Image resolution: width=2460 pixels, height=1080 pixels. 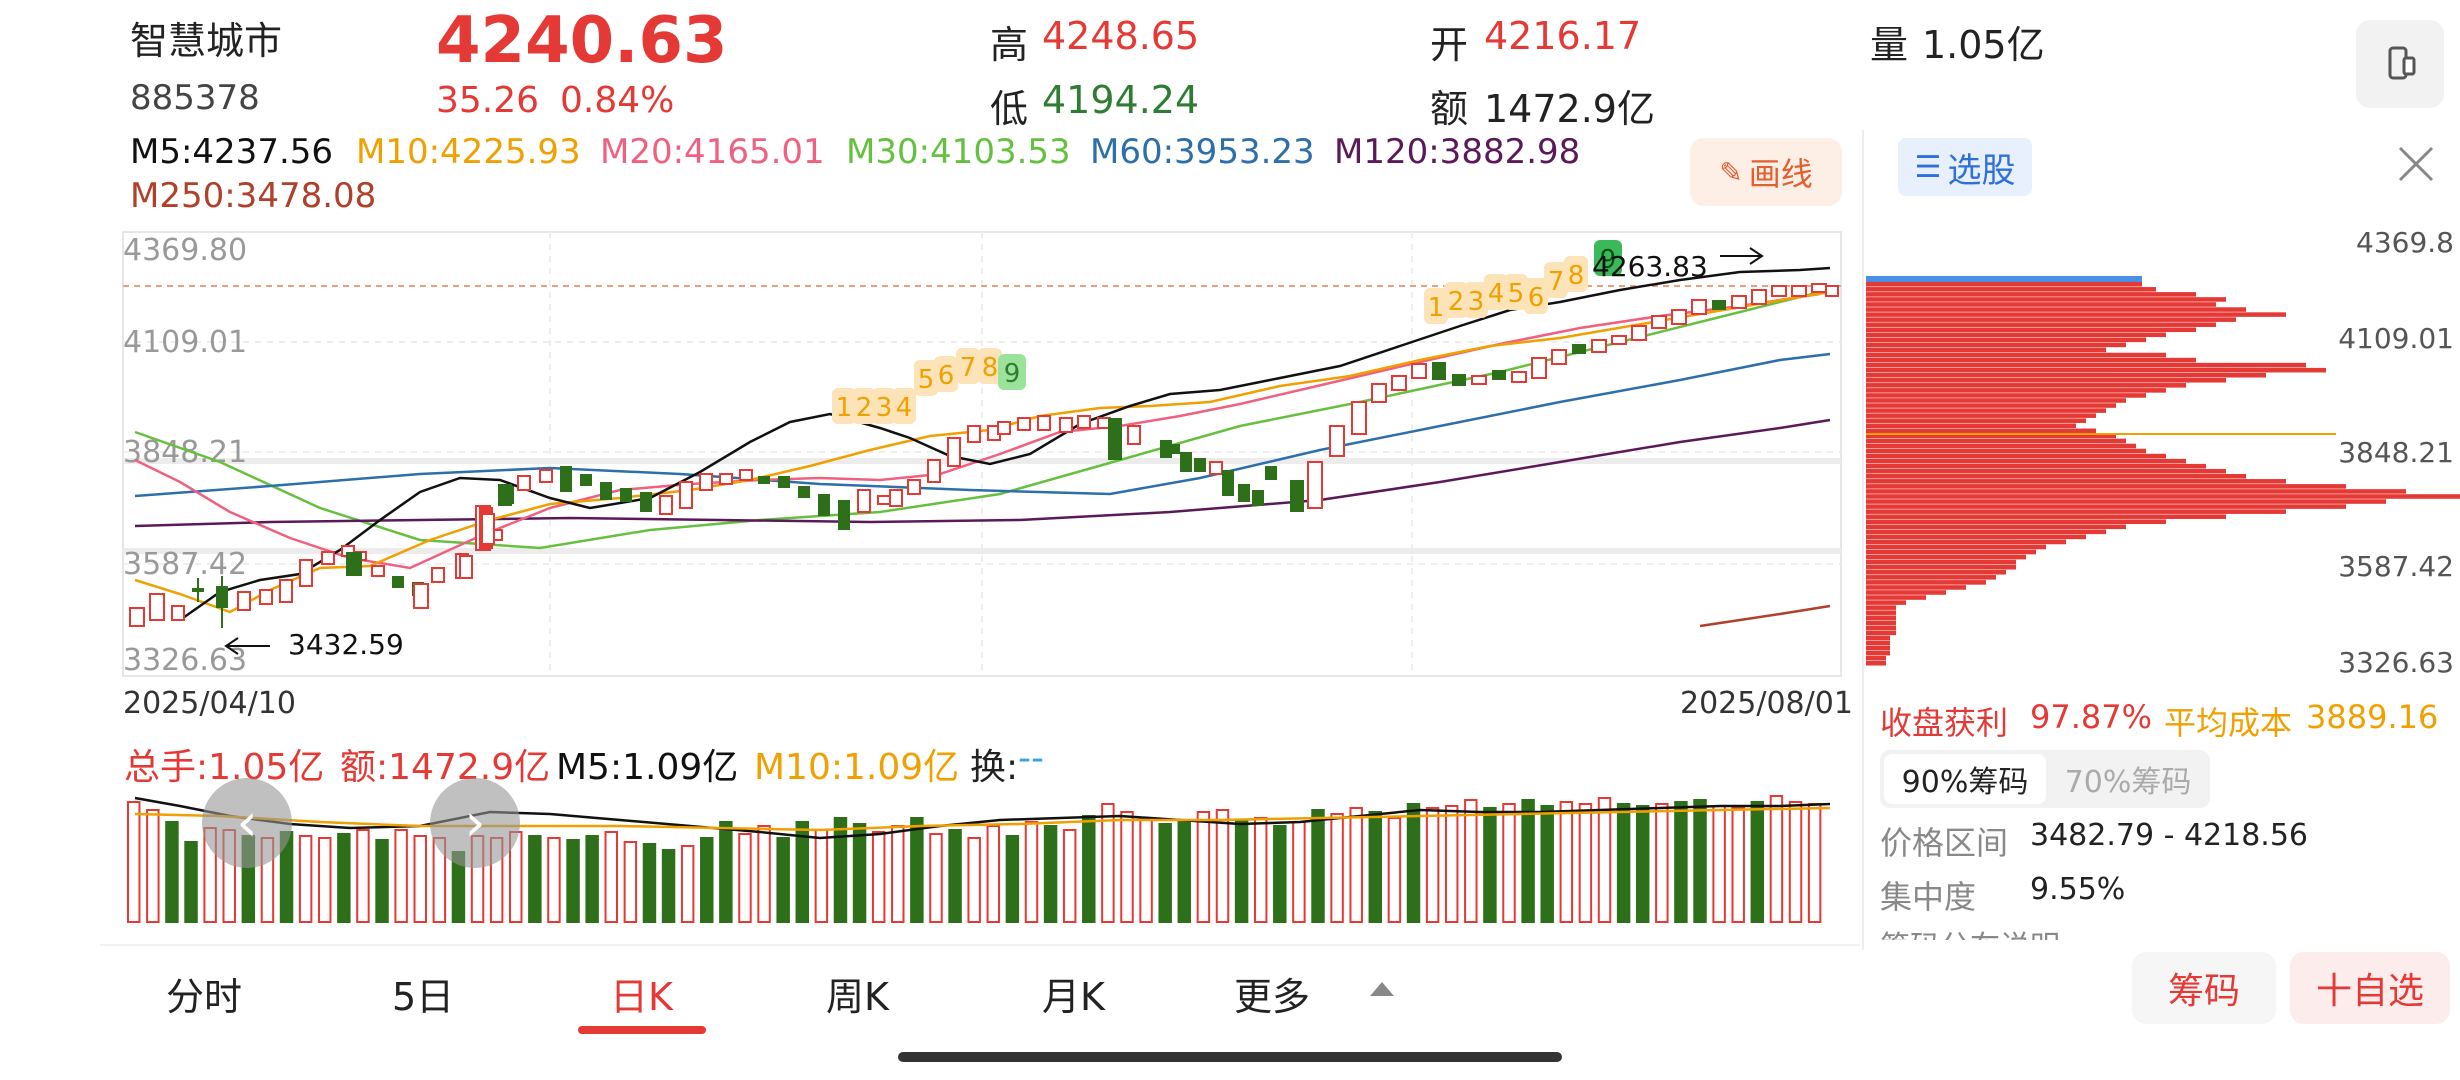 I want to click on side-price-4: 3587.42, so click(x=2396, y=566).